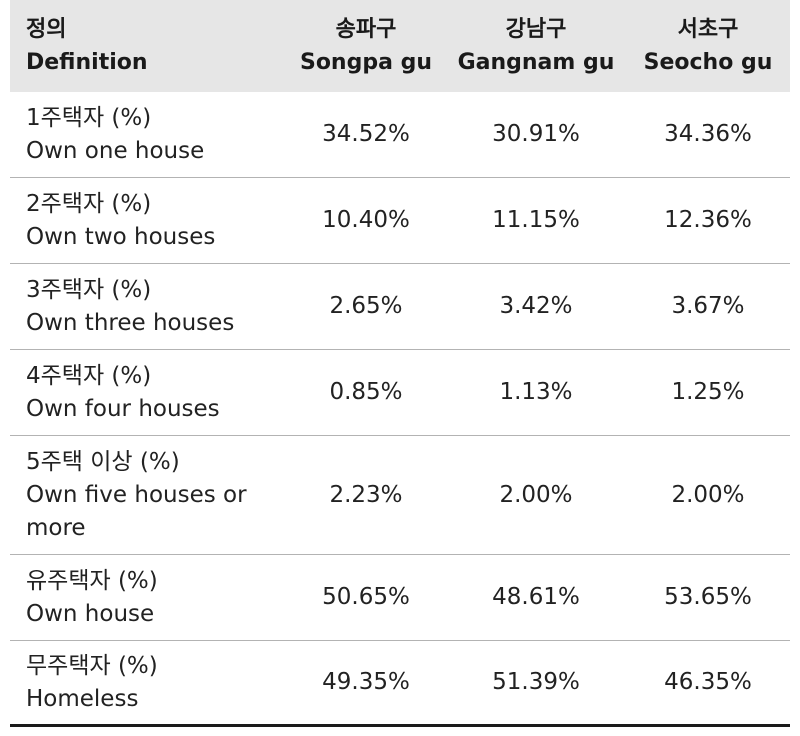  What do you see at coordinates (708, 682) in the screenshot?
I see `cell-seocho: 46.35%` at bounding box center [708, 682].